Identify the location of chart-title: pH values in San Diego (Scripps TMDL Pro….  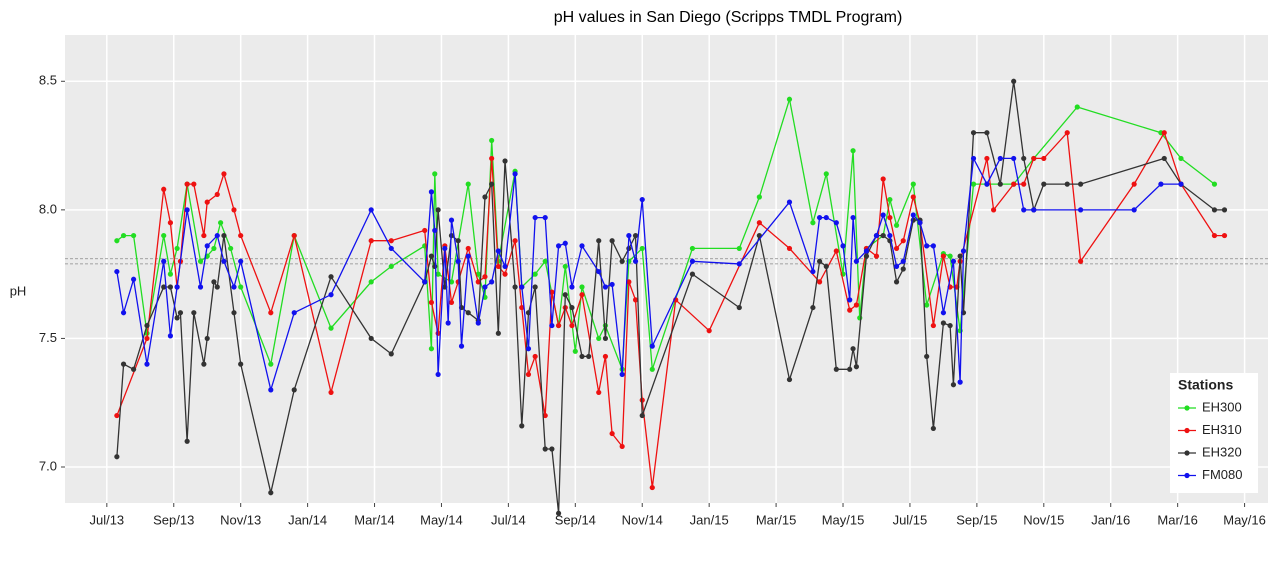
(728, 17).